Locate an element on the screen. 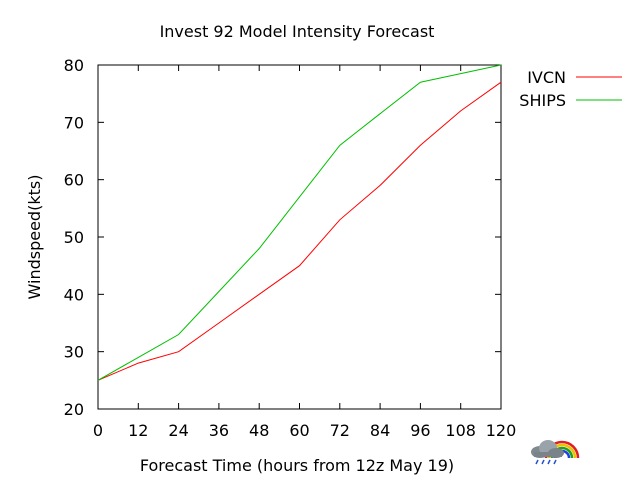 Image resolution: width=640 pixels, height=480 pixels. x-tick-label: 24 is located at coordinates (178, 430).